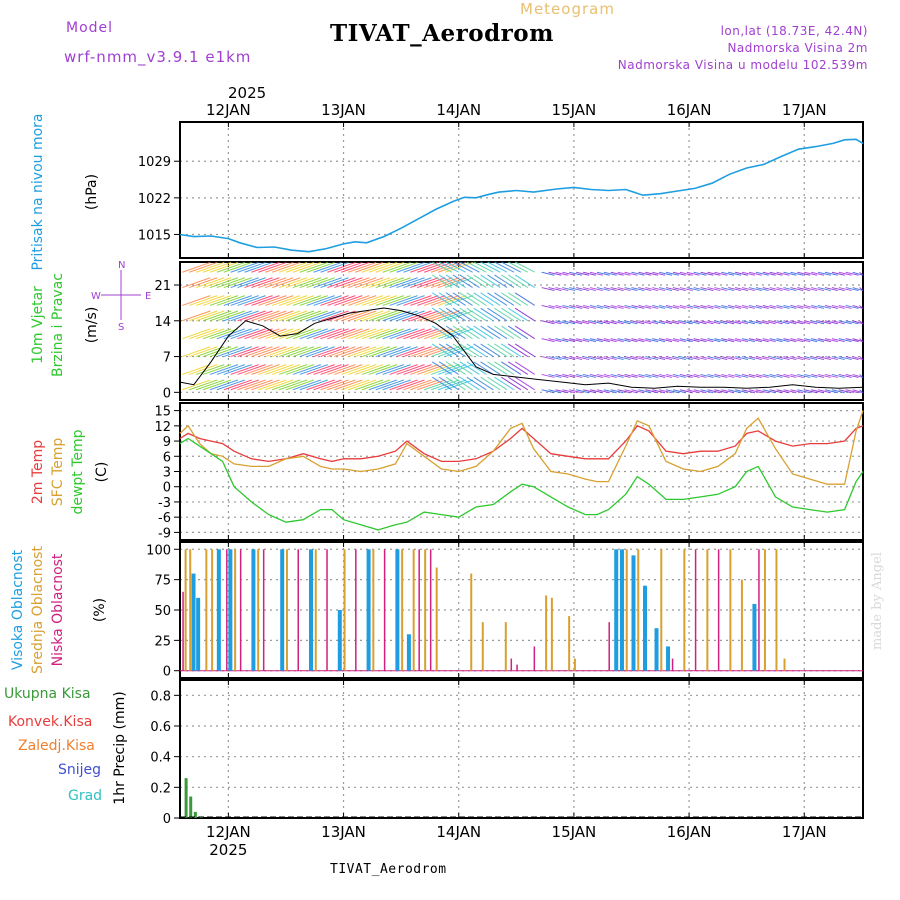  Describe the element at coordinates (154, 162) in the screenshot. I see `y-tick-label: 1029` at that location.